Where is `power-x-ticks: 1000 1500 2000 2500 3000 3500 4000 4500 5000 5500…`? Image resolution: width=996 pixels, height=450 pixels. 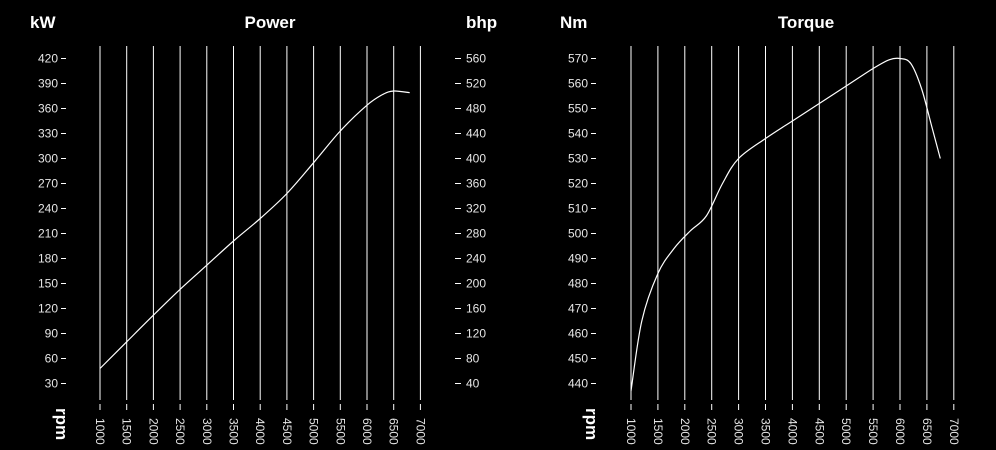
power-x-ticks: 1000 1500 2000 2500 3000 3500 4000 4500 5000 5500… is located at coordinates (260, 424).